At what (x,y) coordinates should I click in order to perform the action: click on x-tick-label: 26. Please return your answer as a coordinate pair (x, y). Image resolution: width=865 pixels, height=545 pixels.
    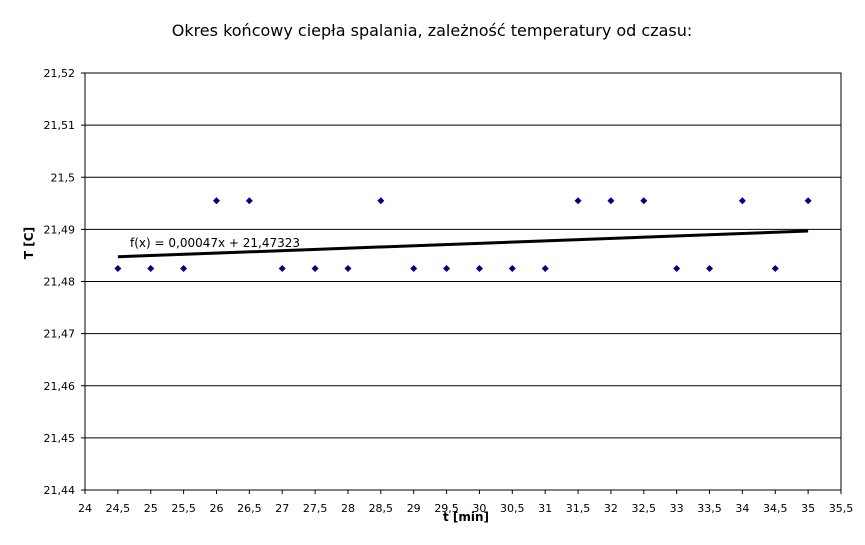
    Looking at the image, I should click on (216, 508).